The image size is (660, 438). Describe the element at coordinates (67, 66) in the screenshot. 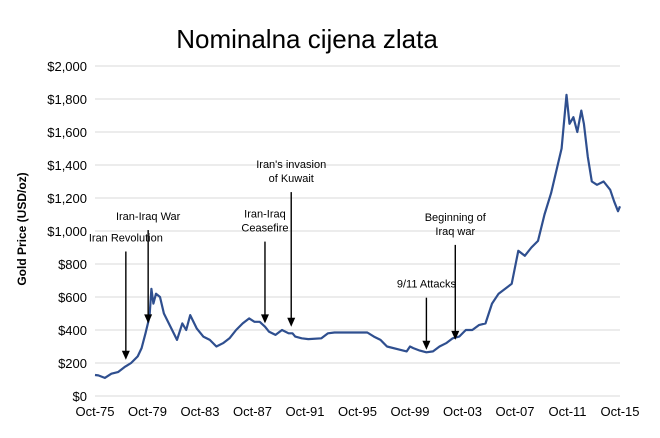

I see `y-tick-label: $2,000` at that location.